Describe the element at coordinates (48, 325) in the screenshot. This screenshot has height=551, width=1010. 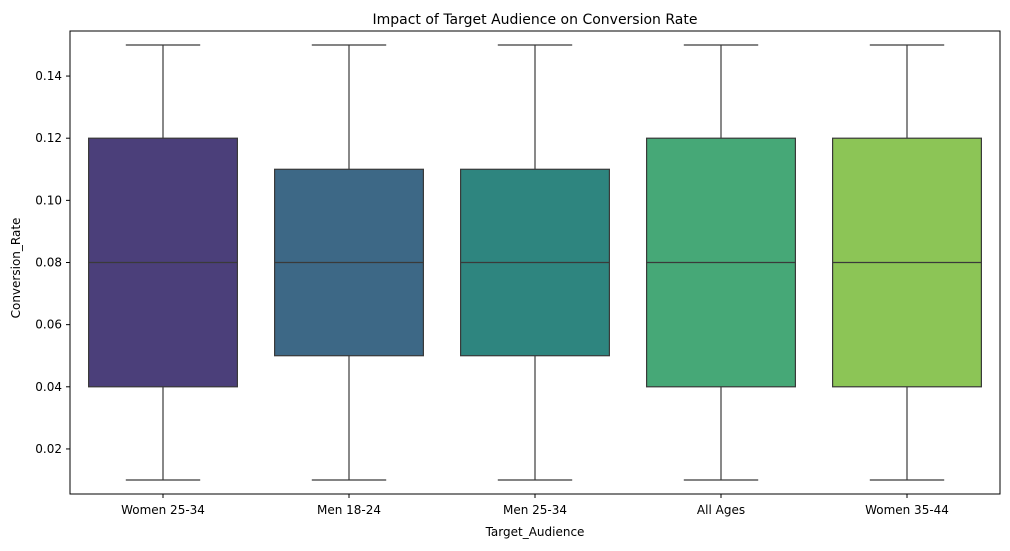
I see `y-tick-label: 0.06` at that location.